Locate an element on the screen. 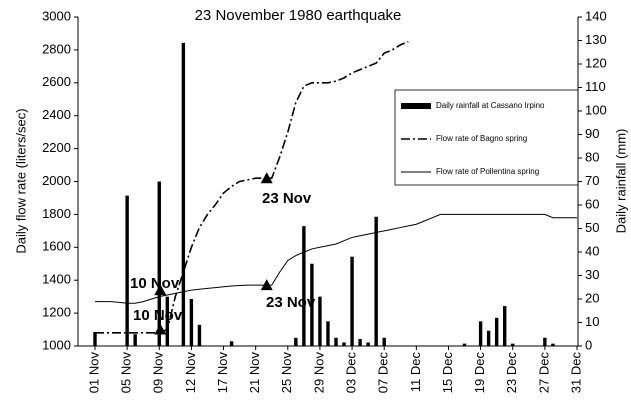  legend-label: Flow rate of Pollentina spring is located at coordinates (487, 171).